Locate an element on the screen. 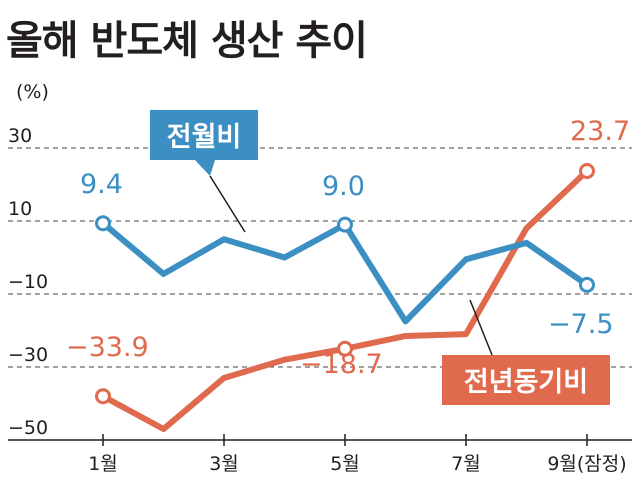 The image size is (640, 480). data-label: −18.7 is located at coordinates (341, 364).